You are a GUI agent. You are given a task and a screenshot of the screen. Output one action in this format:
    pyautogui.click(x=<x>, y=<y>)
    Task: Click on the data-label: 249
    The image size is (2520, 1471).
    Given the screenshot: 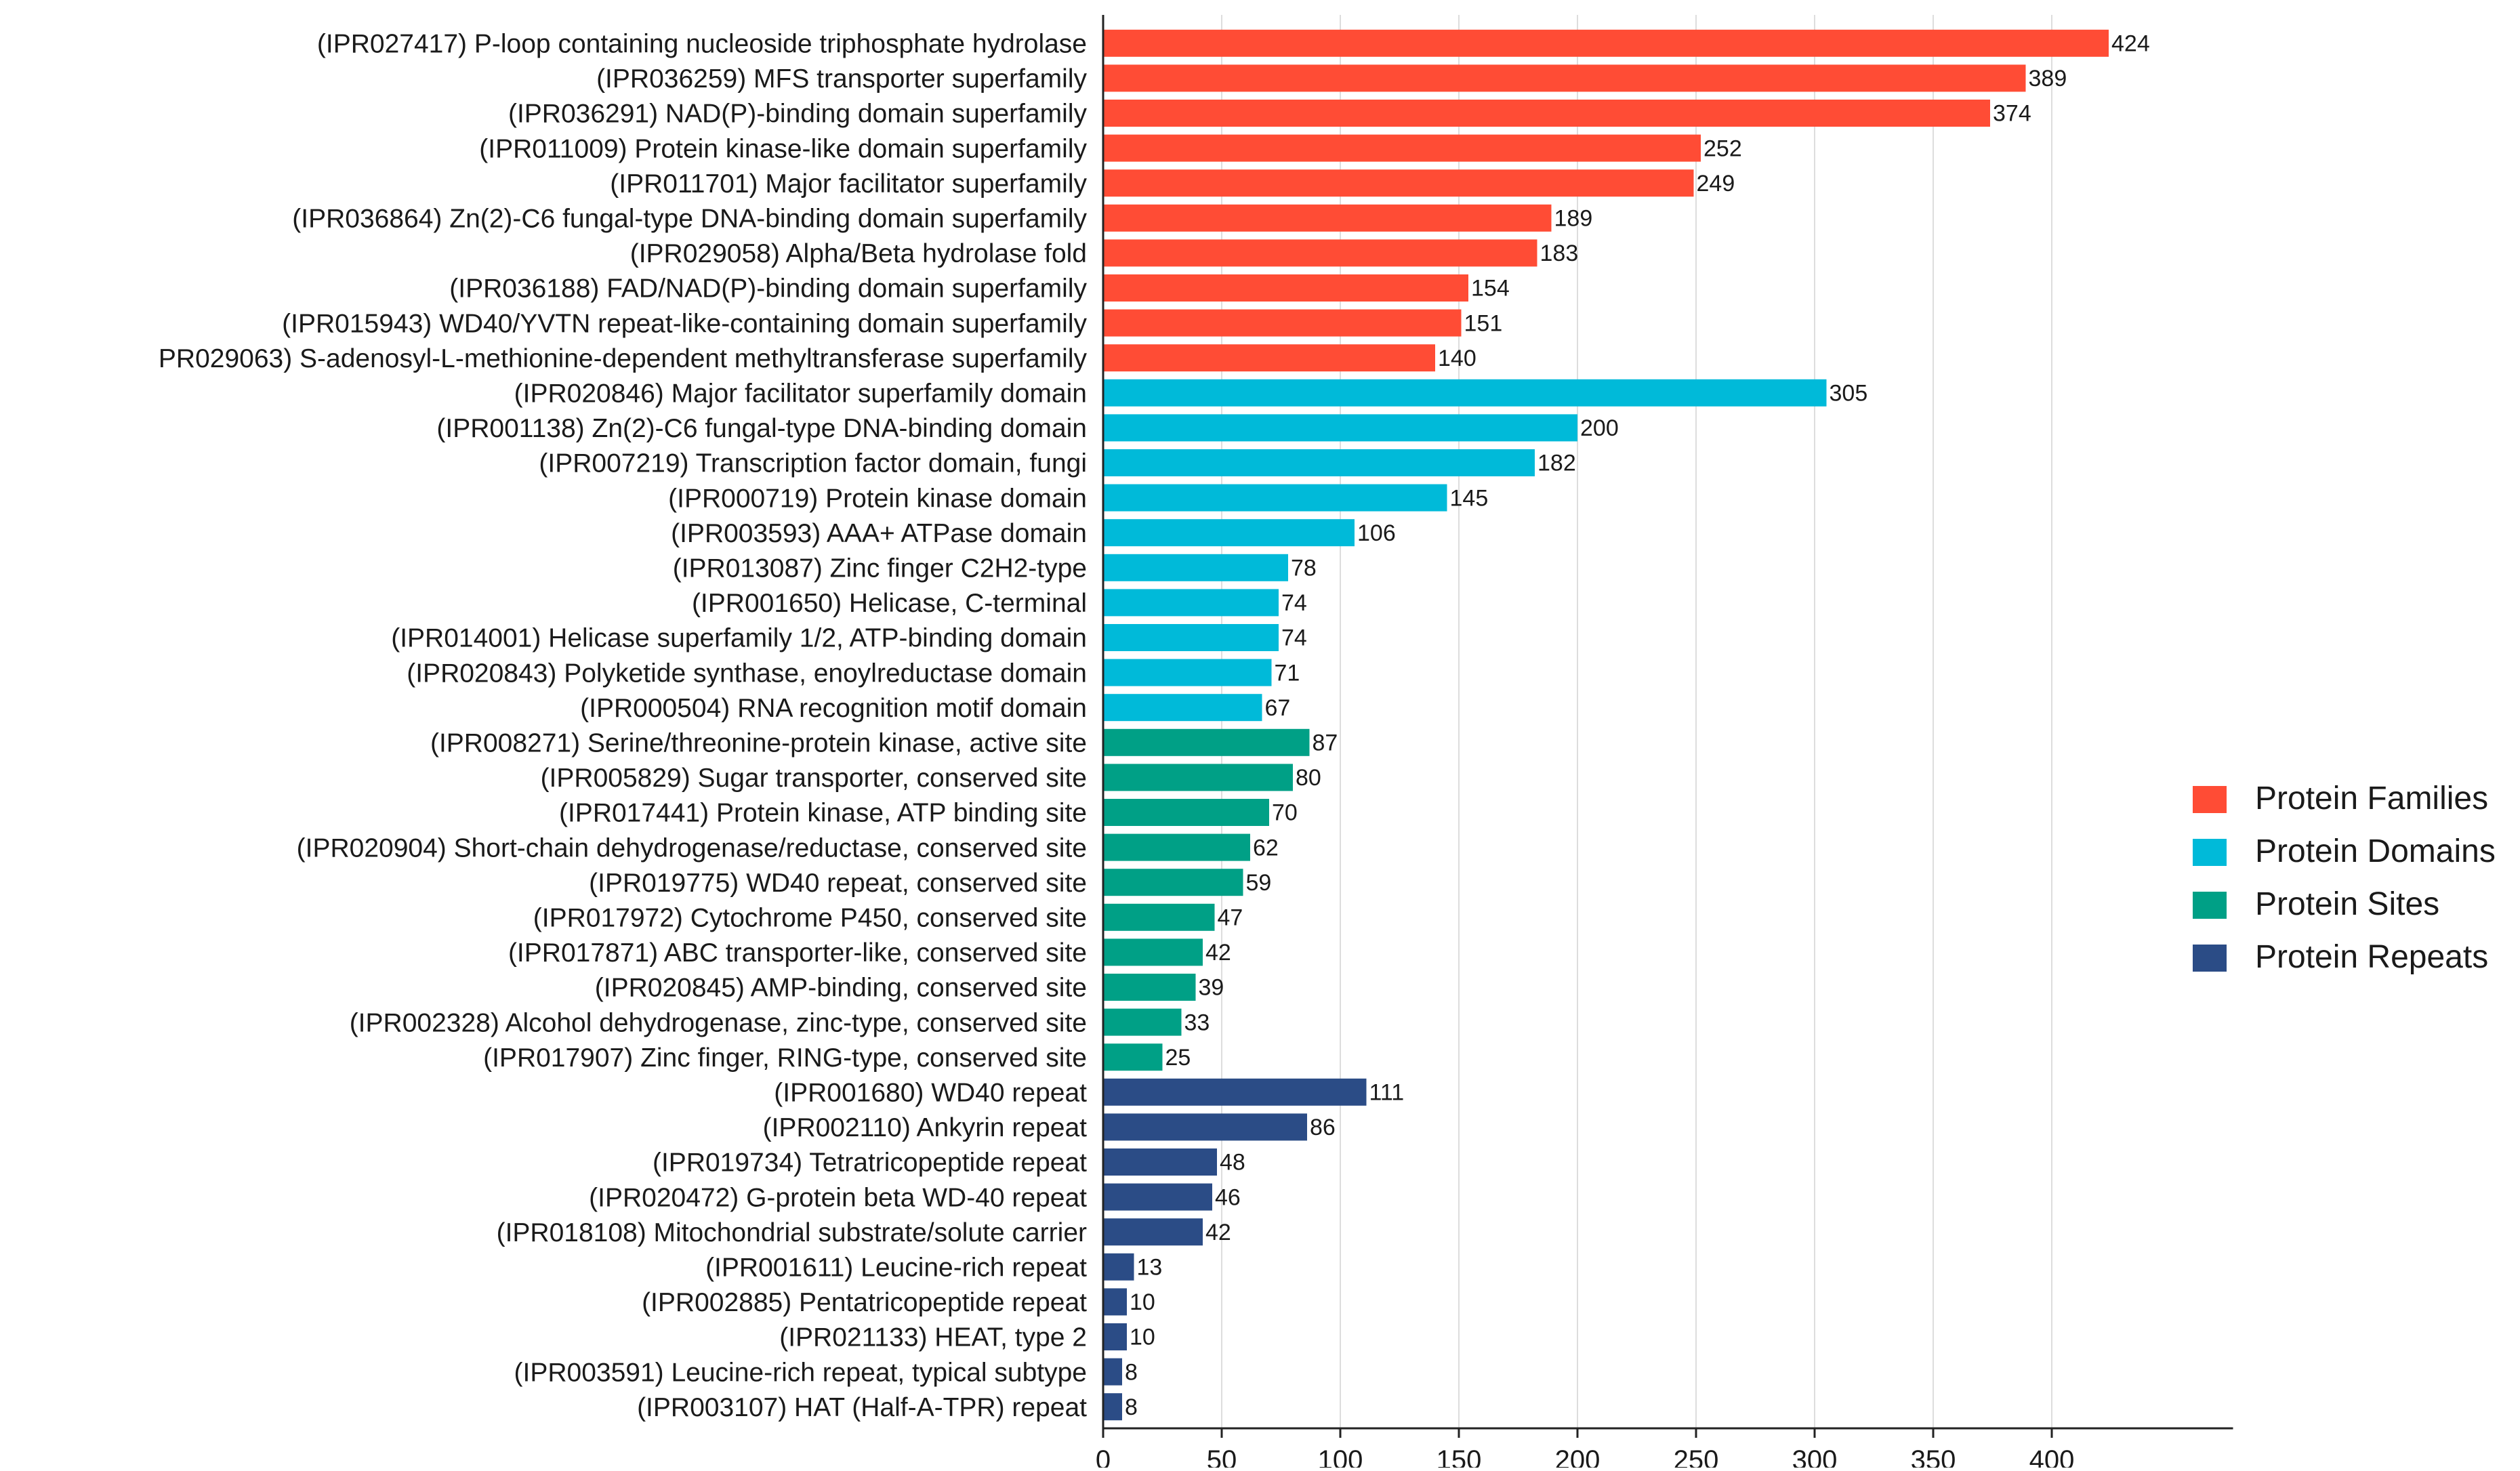 What is the action you would take?
    pyautogui.click(x=1716, y=183)
    